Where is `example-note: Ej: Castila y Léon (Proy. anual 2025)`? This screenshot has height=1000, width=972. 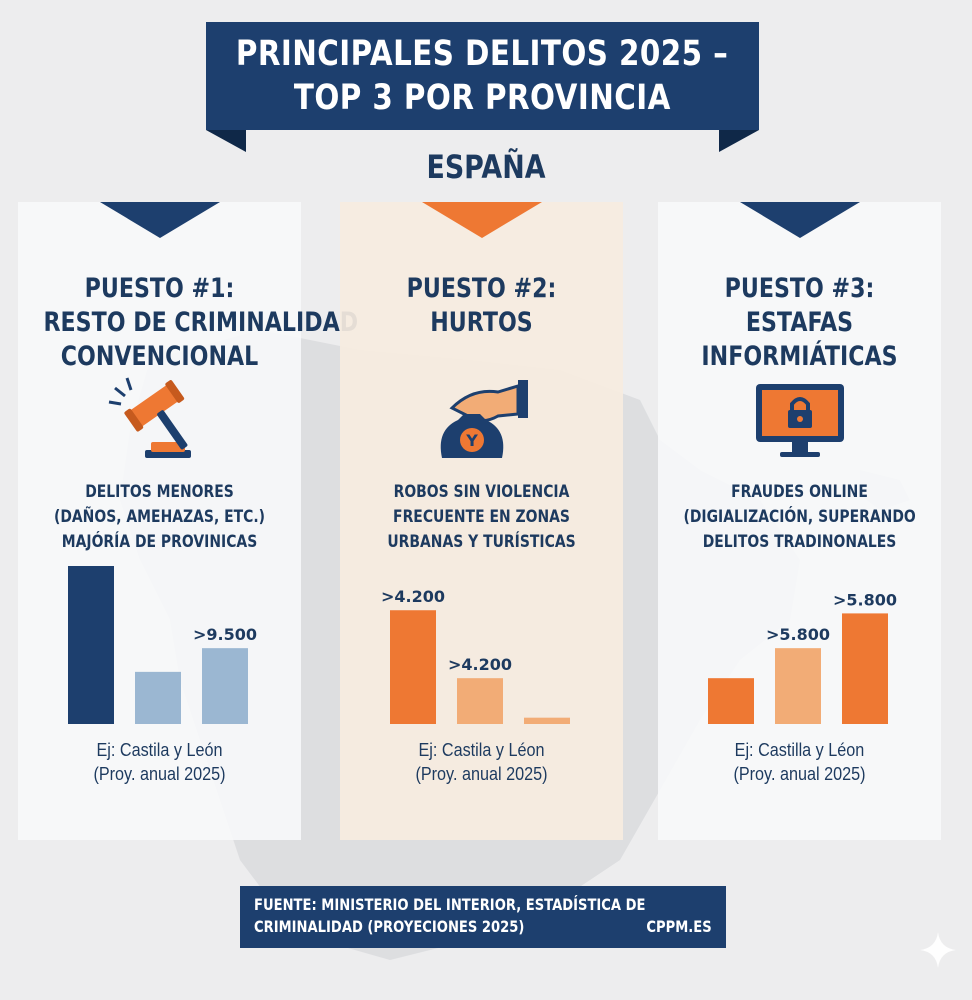 example-note: Ej: Castila y Léon (Proy. anual 2025) is located at coordinates (481, 762).